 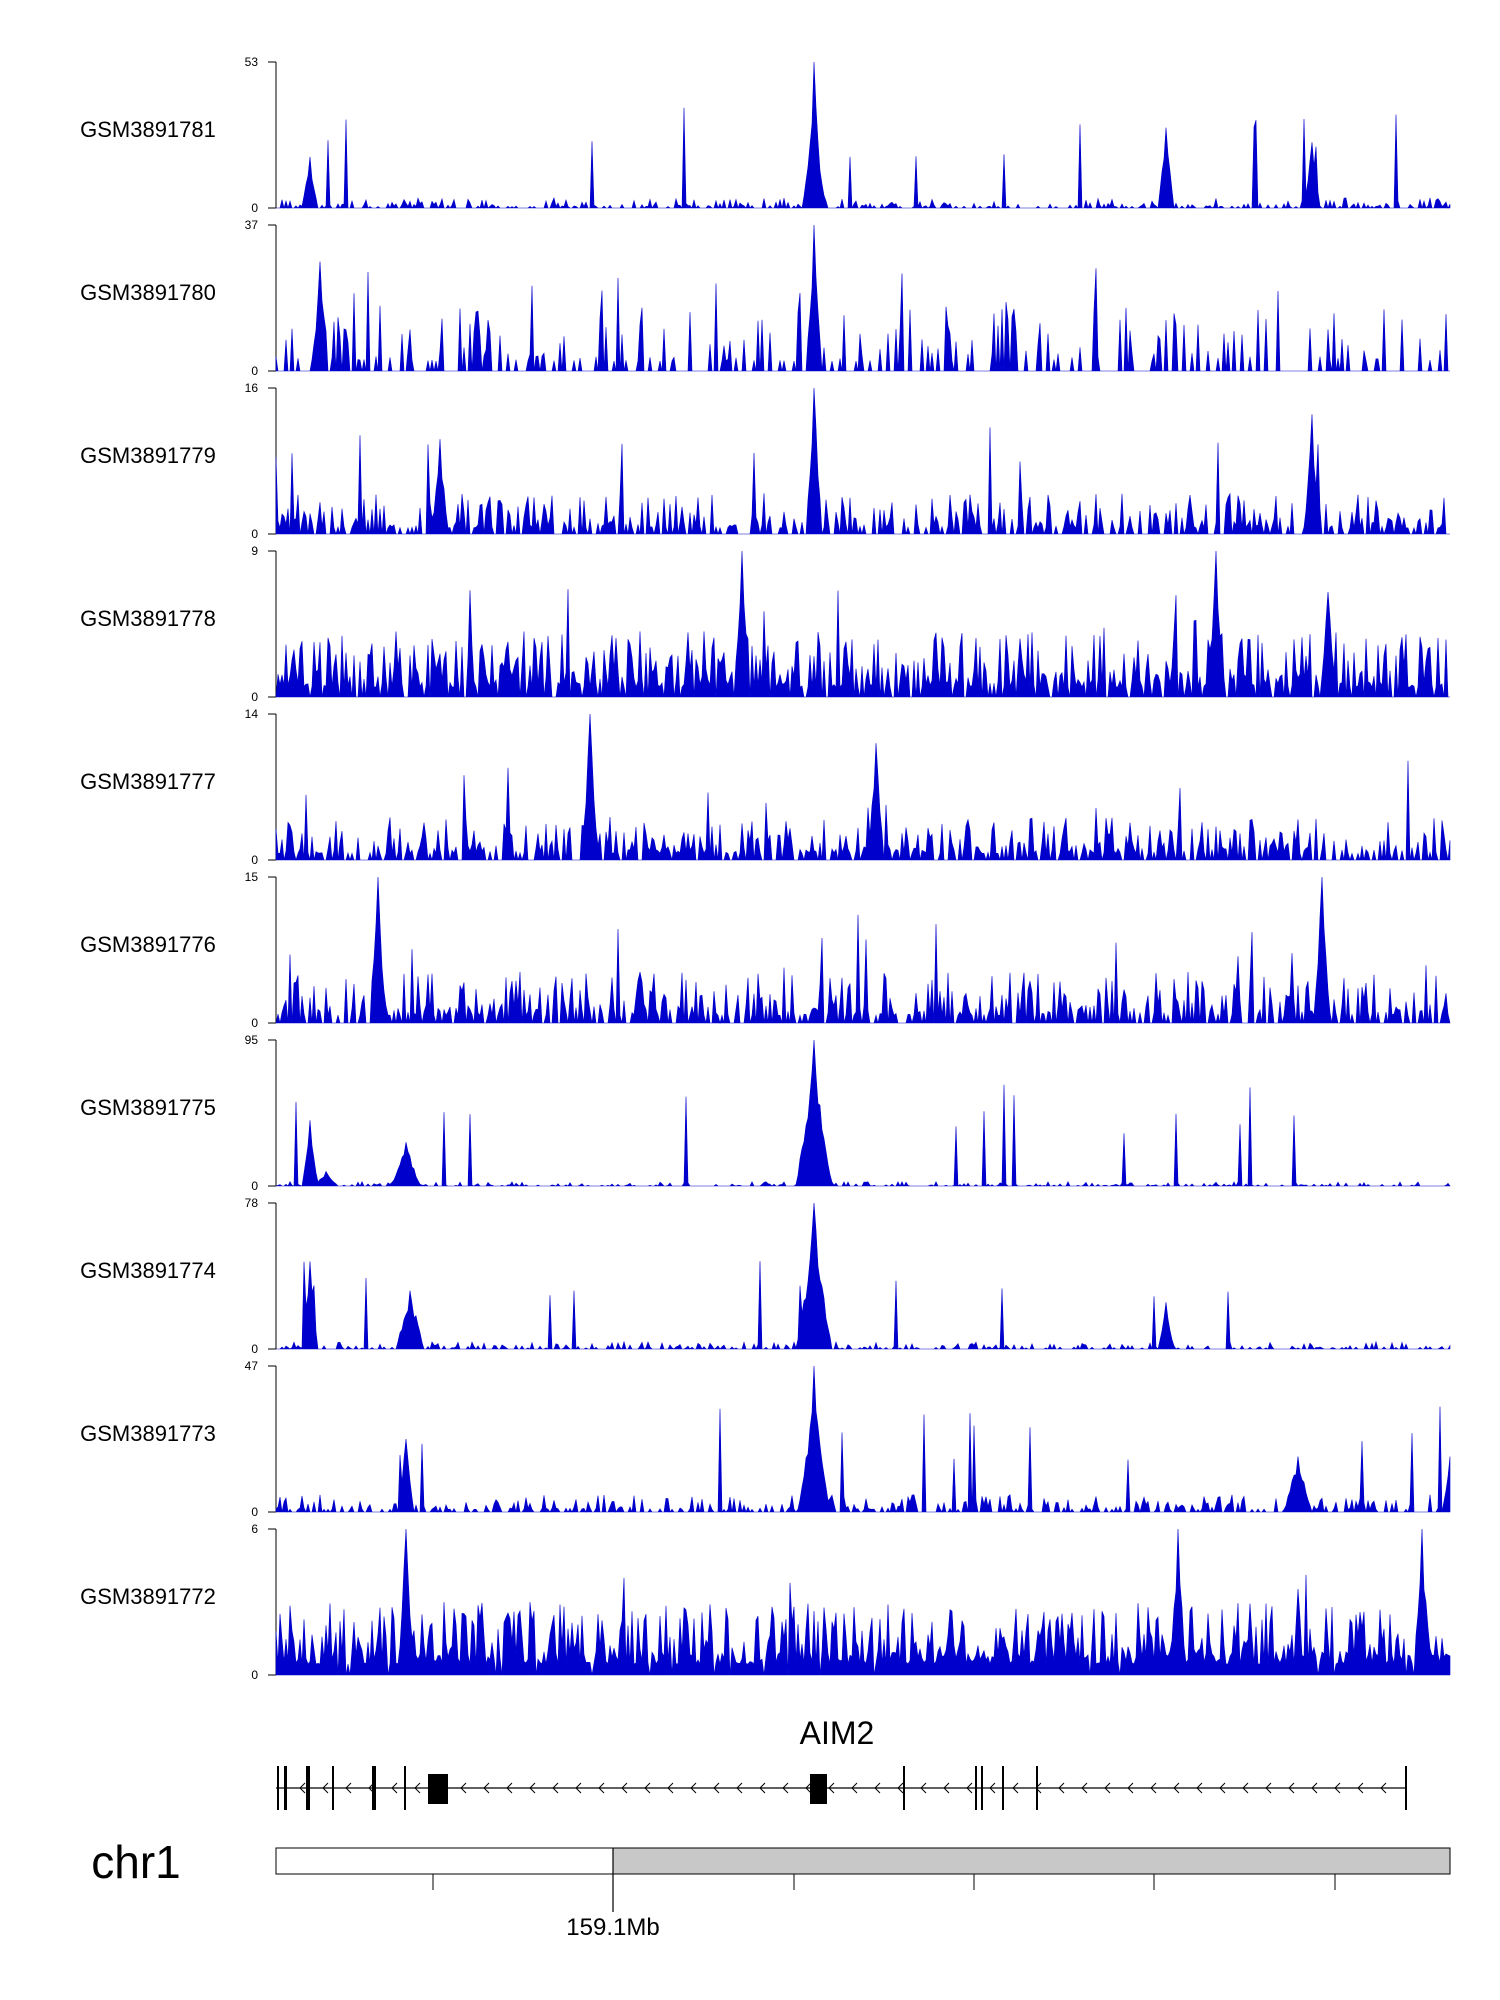 I want to click on track-GSM3891772: GSM3891772 6 0, so click(x=765, y=1602).